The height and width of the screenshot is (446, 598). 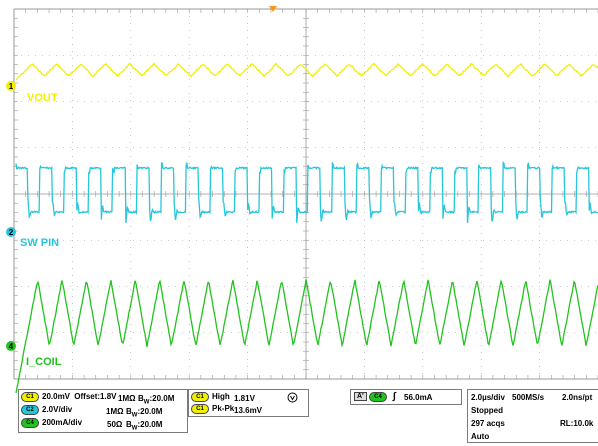 What do you see at coordinates (42, 98) in the screenshot?
I see `vout-label: VOUT` at bounding box center [42, 98].